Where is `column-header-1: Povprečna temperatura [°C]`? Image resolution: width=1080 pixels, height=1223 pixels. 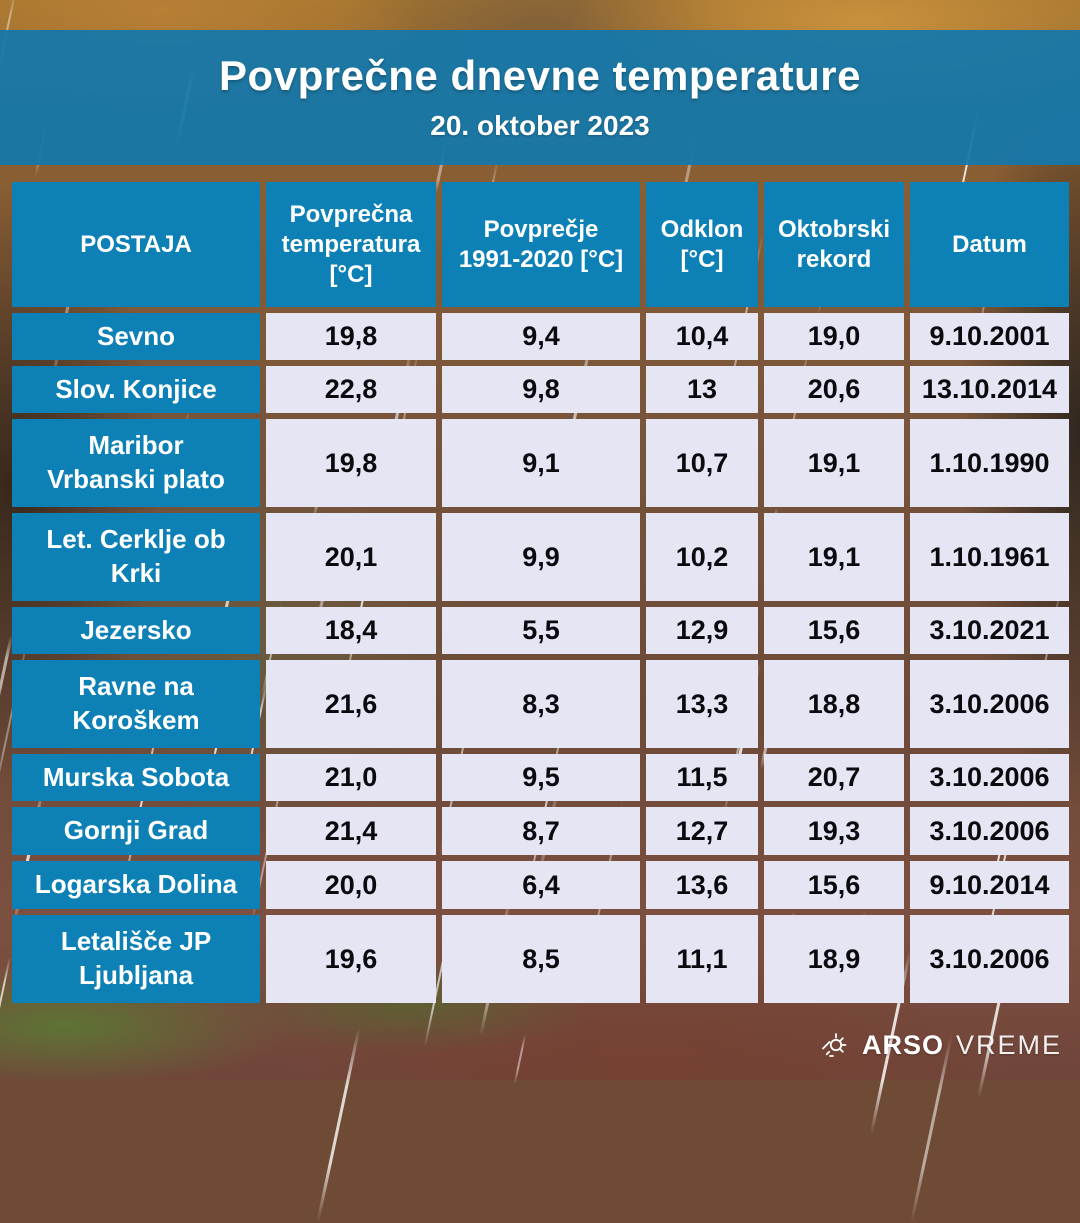
column-header-1: Povprečna temperatura [°C] is located at coordinates (351, 244).